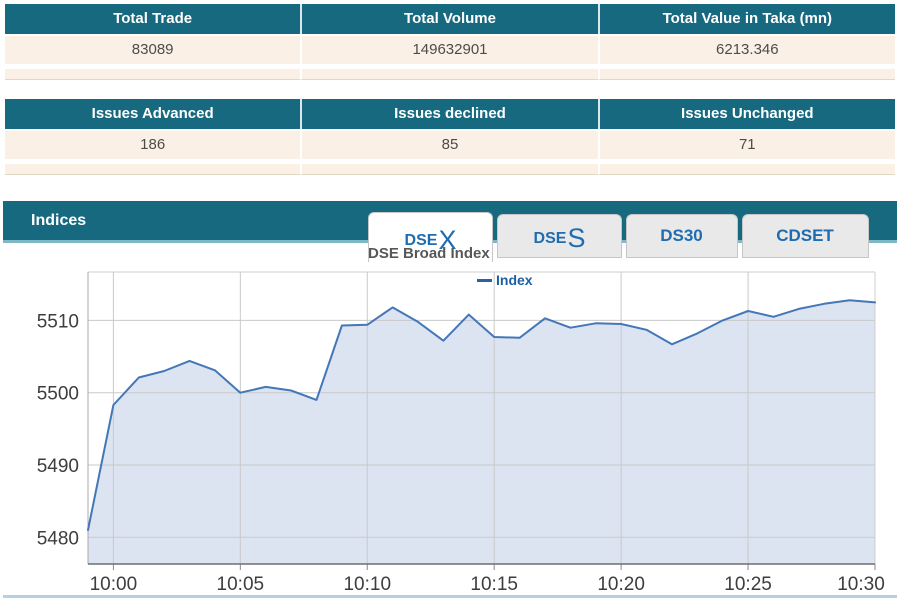 This screenshot has height=604, width=900. Describe the element at coordinates (241, 584) in the screenshot. I see `x-axis-label: 10:05` at that location.